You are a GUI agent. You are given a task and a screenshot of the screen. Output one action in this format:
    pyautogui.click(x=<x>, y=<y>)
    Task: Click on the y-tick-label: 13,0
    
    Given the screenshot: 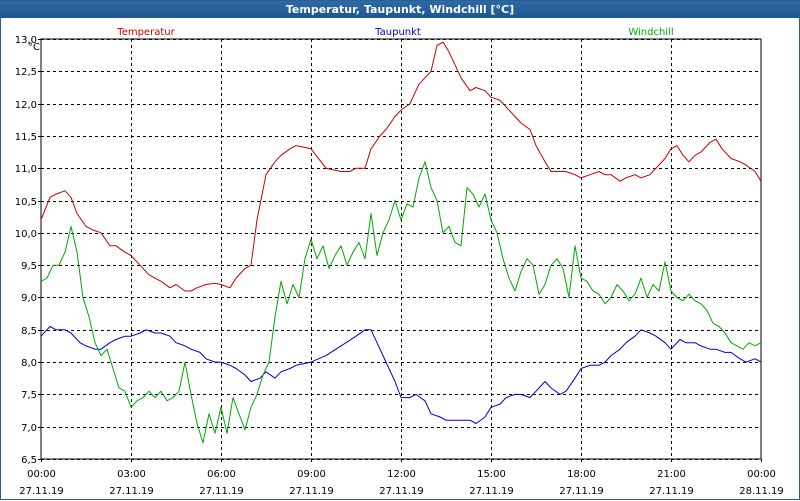 What is the action you would take?
    pyautogui.click(x=26, y=40)
    